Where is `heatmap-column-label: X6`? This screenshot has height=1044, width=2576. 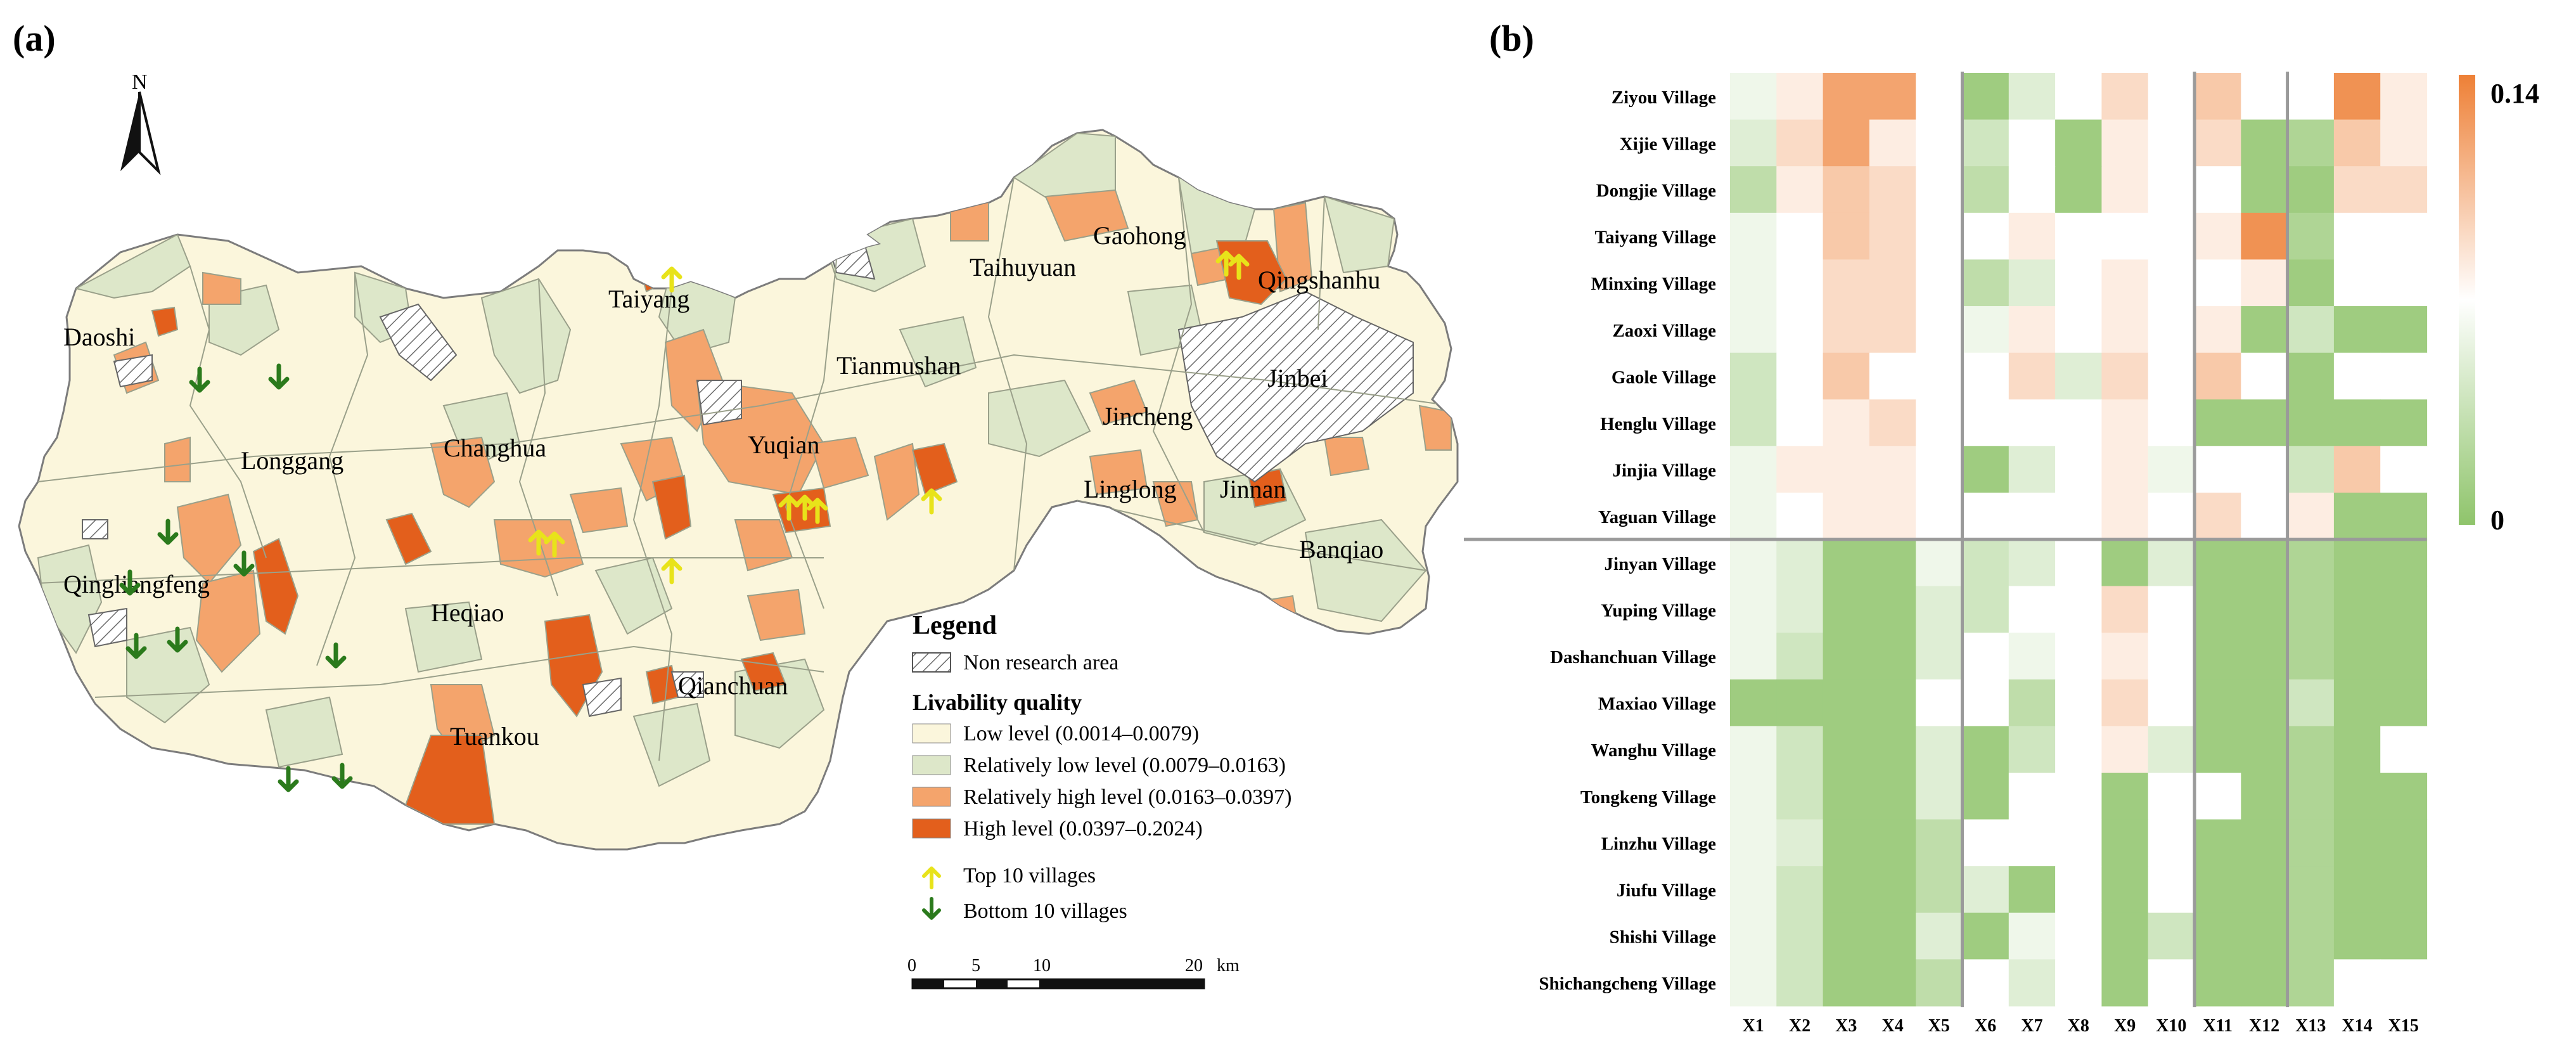
heatmap-column-label: X6 is located at coordinates (1985, 1026).